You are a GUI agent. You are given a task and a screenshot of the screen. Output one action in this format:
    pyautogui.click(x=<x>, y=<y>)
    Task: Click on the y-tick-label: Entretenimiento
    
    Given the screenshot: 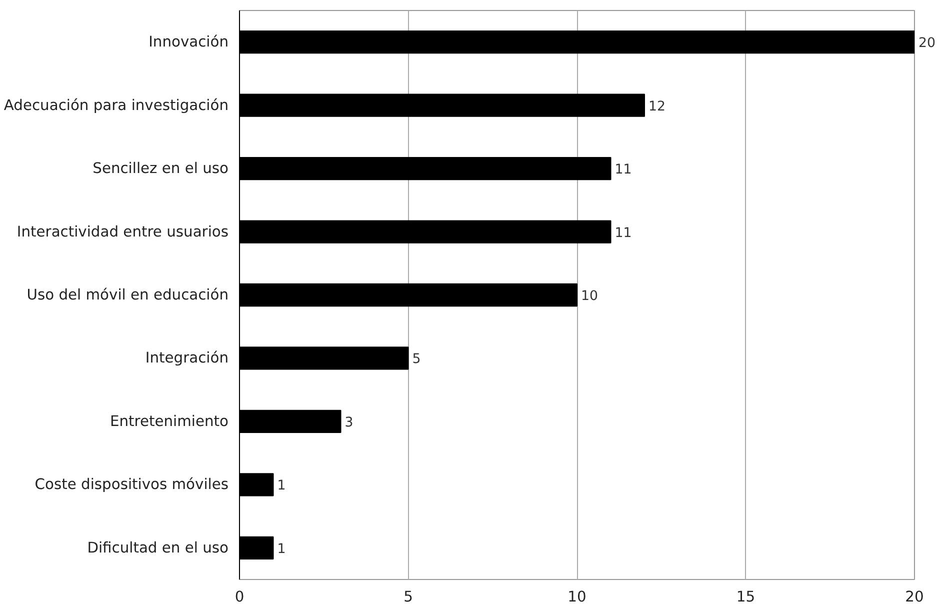 What is the action you would take?
    pyautogui.click(x=169, y=421)
    